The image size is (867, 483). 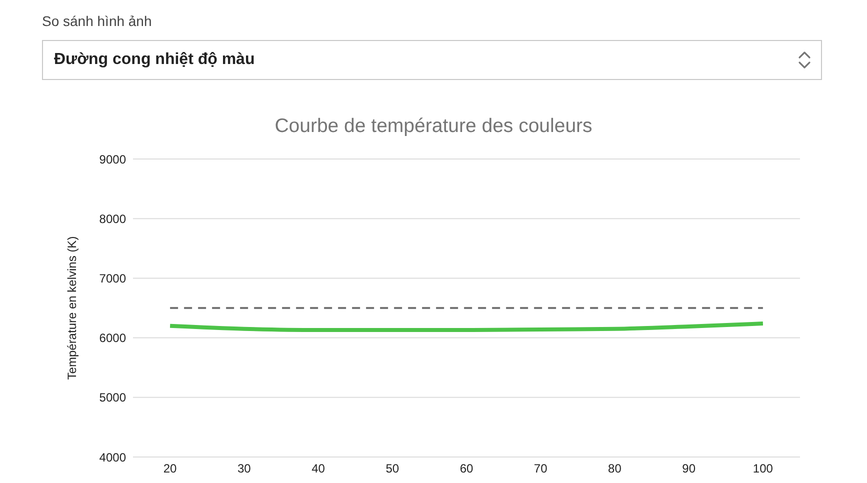 What do you see at coordinates (112, 457) in the screenshot?
I see `y-tick-label: 4000` at bounding box center [112, 457].